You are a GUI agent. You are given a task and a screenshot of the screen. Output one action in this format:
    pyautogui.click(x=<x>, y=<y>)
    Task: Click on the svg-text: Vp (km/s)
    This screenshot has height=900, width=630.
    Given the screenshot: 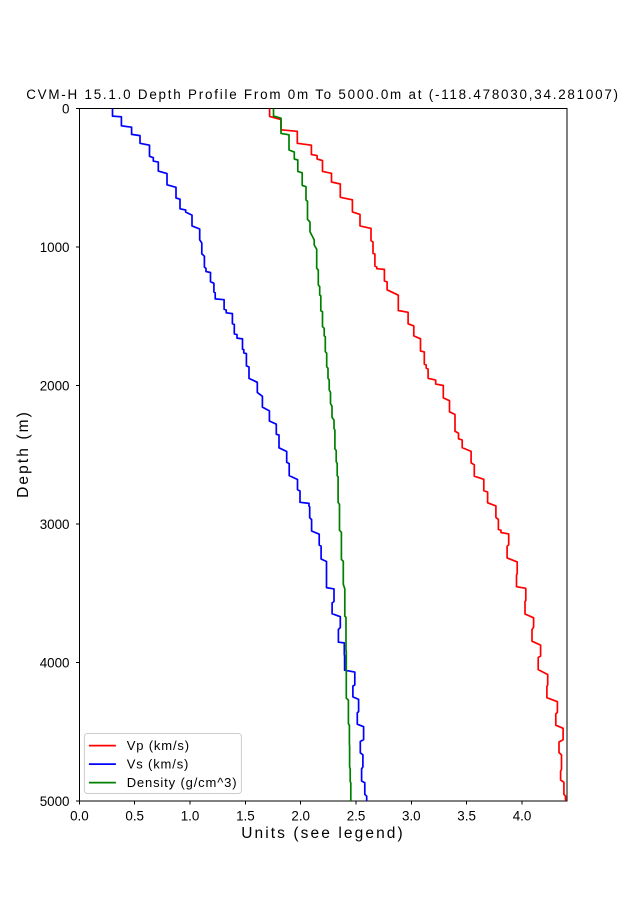 What is the action you would take?
    pyautogui.click(x=158, y=745)
    